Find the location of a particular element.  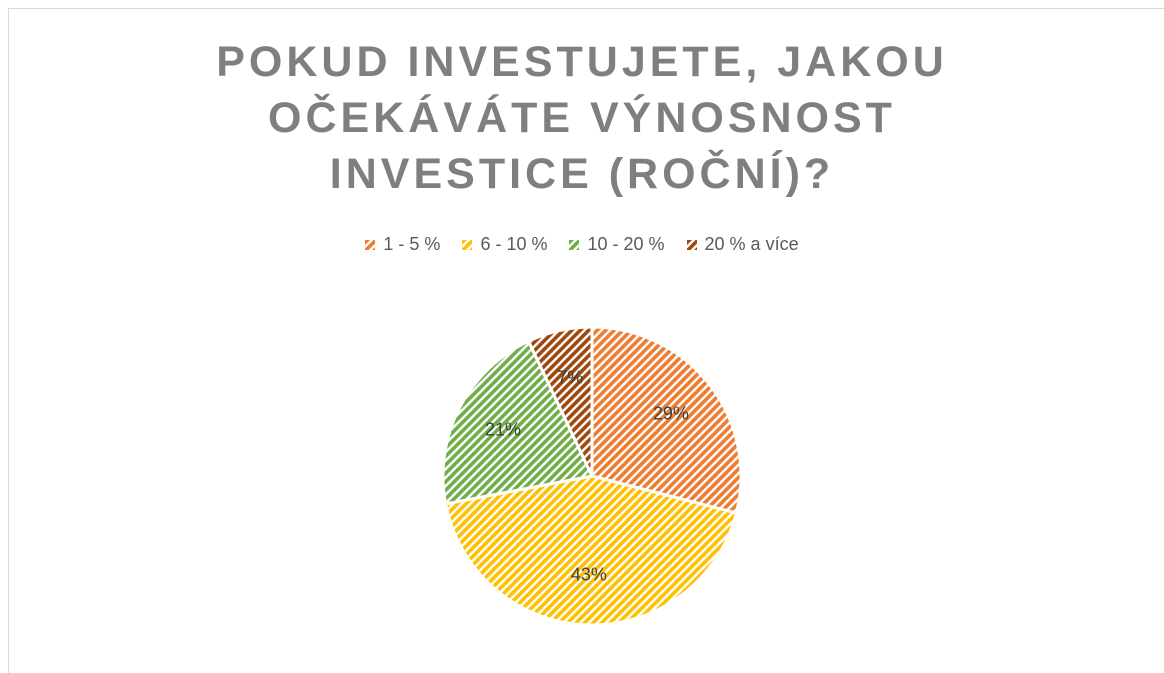

legend-item: 10 - 20 % is located at coordinates (617, 244).